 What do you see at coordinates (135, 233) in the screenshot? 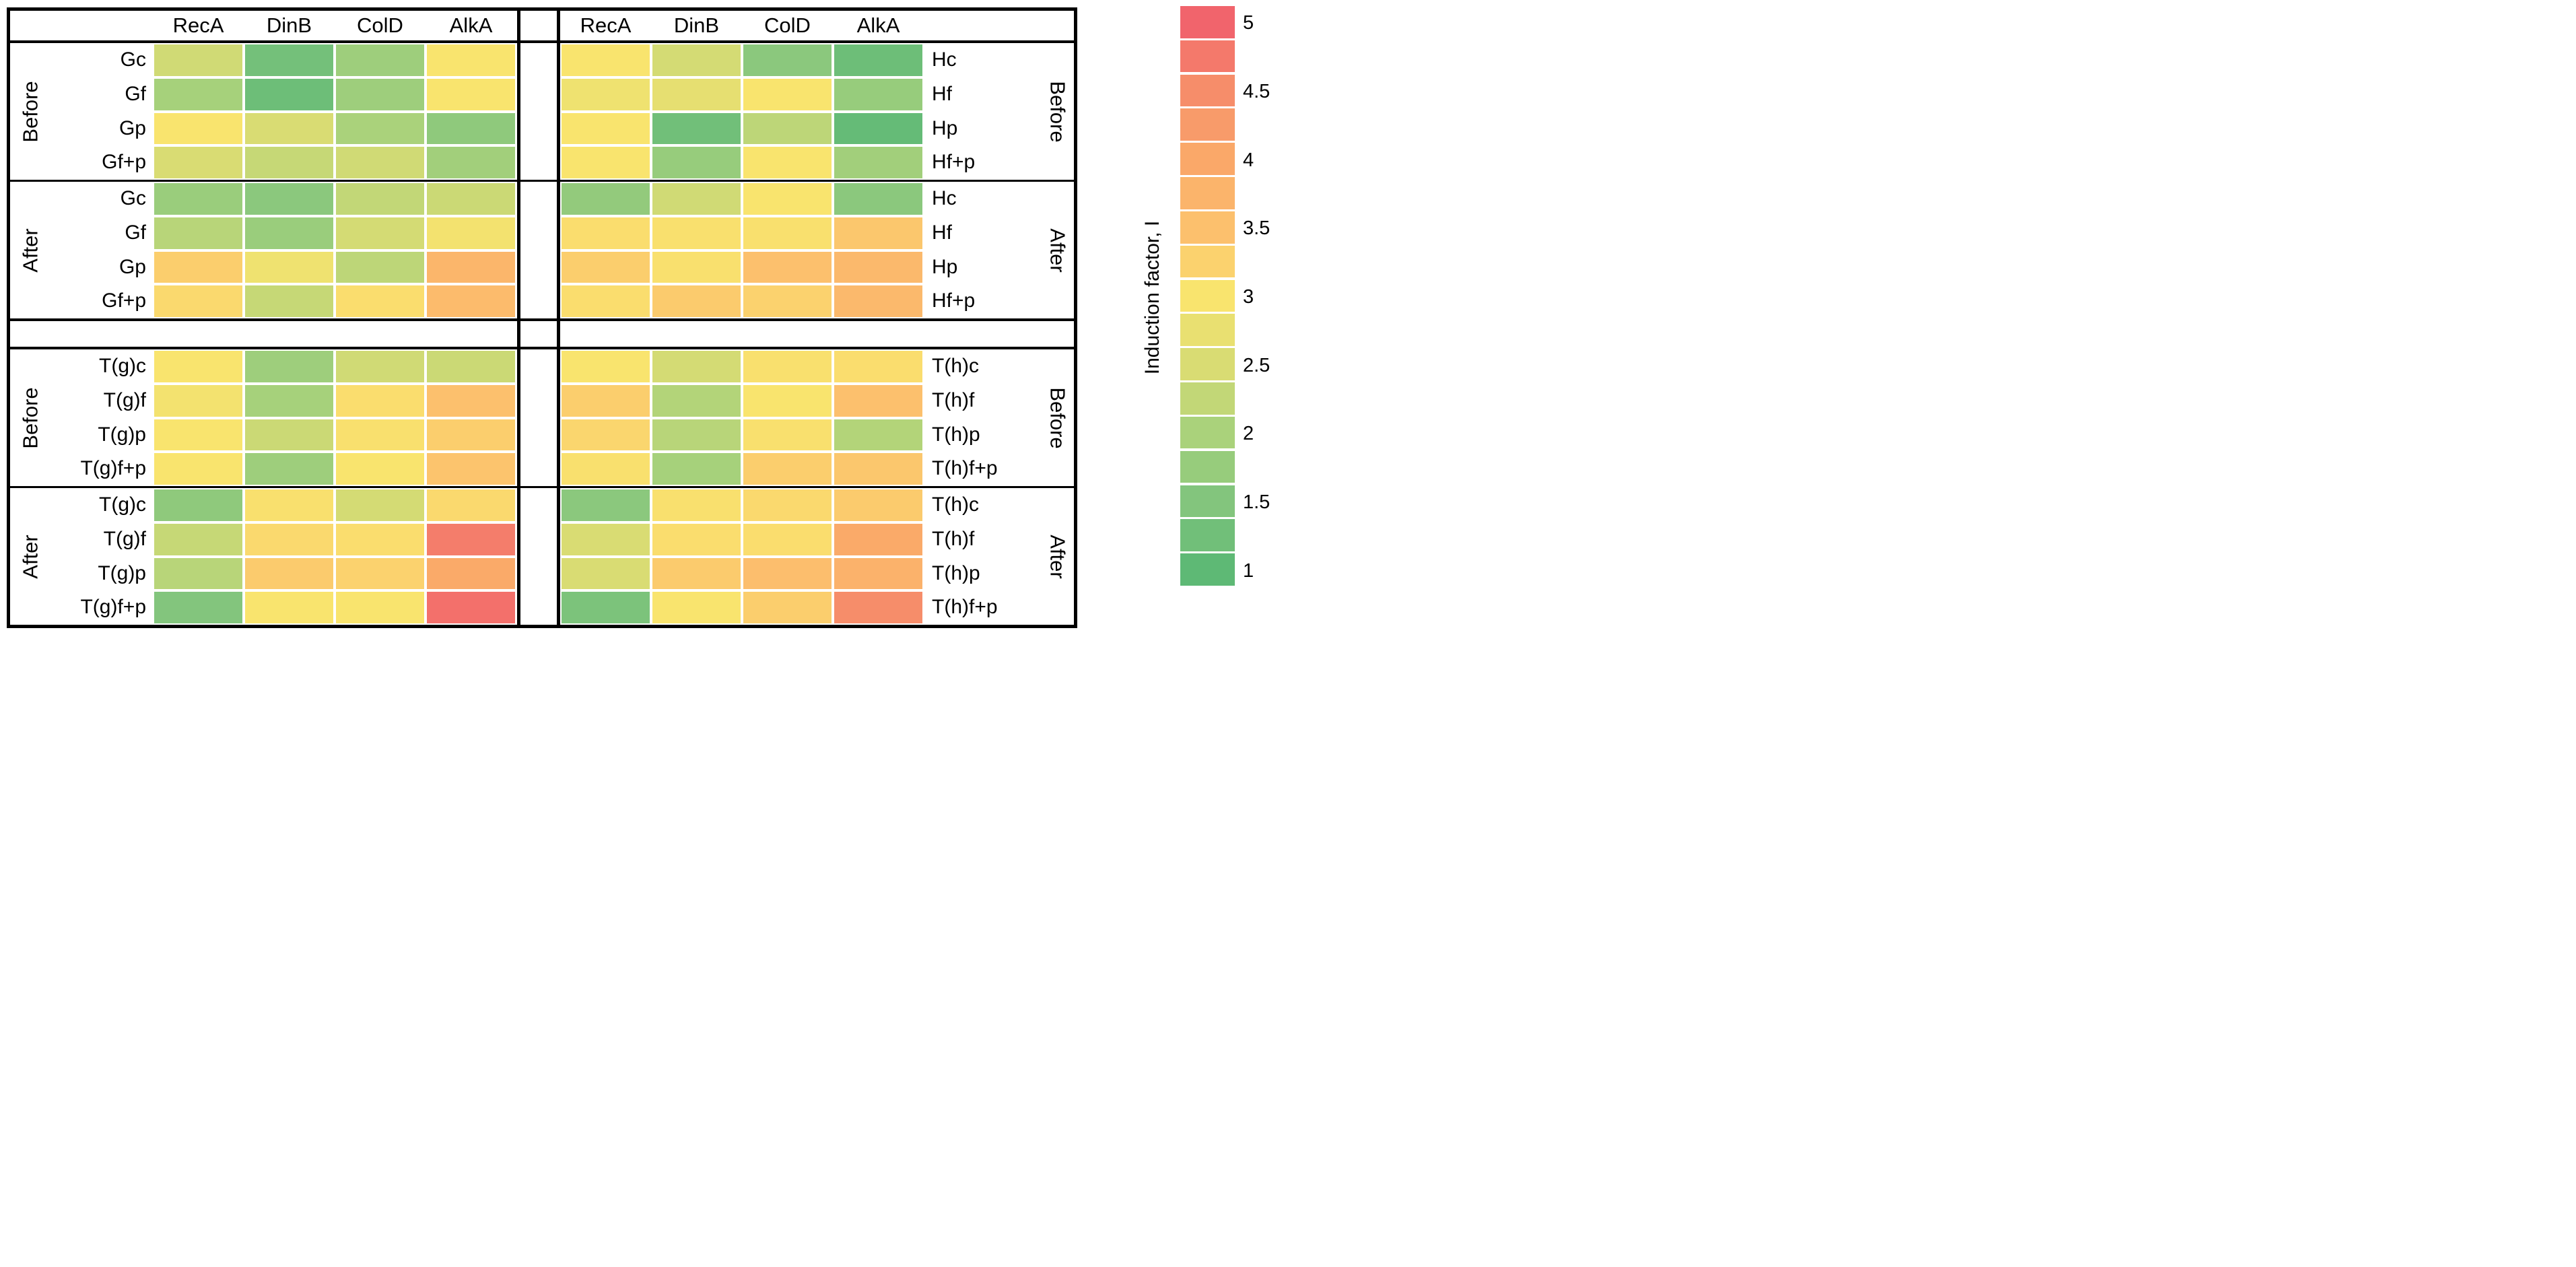
I see `row-label: Gf` at bounding box center [135, 233].